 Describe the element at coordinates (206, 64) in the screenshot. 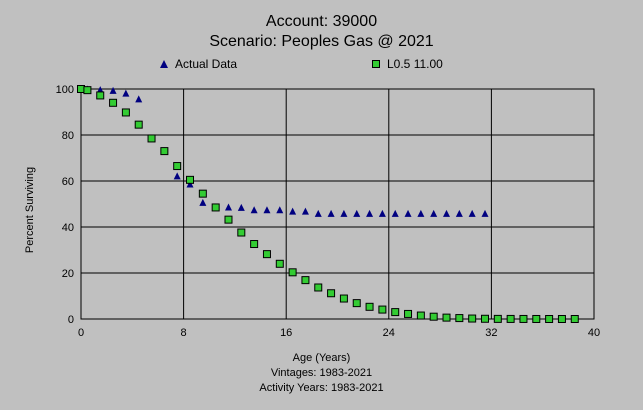

I see `legend-label-actual-data: Actual Data` at that location.